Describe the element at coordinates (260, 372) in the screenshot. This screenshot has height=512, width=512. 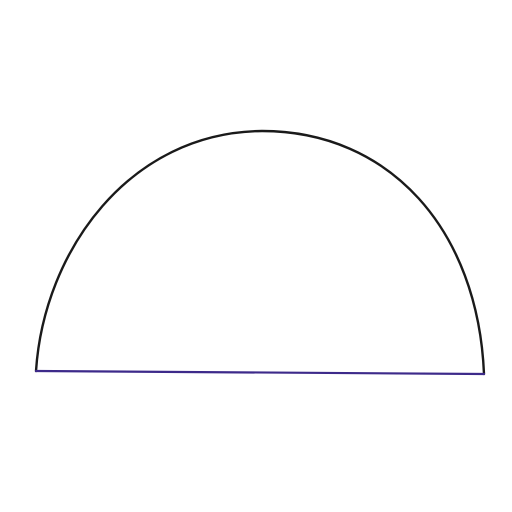
I see `semicircle-diameter` at that location.